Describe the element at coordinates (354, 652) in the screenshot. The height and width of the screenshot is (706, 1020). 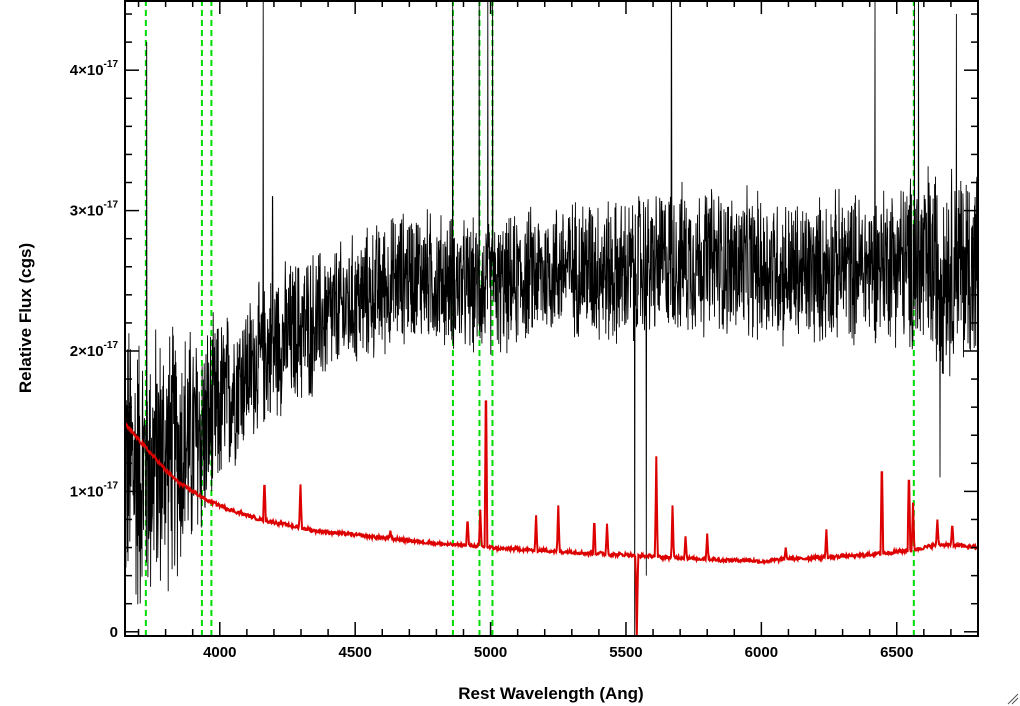
I see `x-tick-label-1: 4500` at that location.